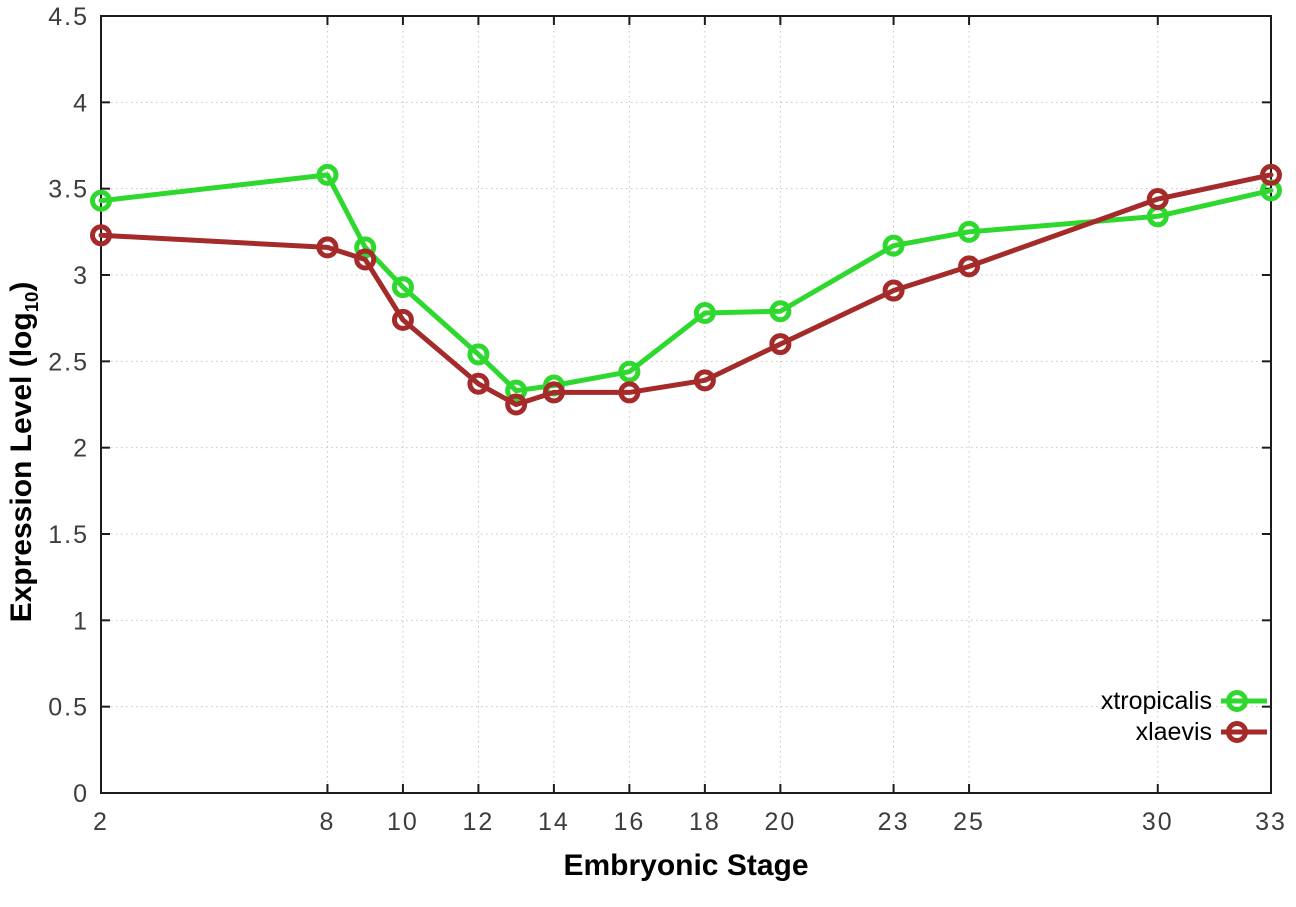 This screenshot has height=907, width=1296. What do you see at coordinates (21, 286) in the screenshot?
I see `y-axis-title-end: )` at bounding box center [21, 286].